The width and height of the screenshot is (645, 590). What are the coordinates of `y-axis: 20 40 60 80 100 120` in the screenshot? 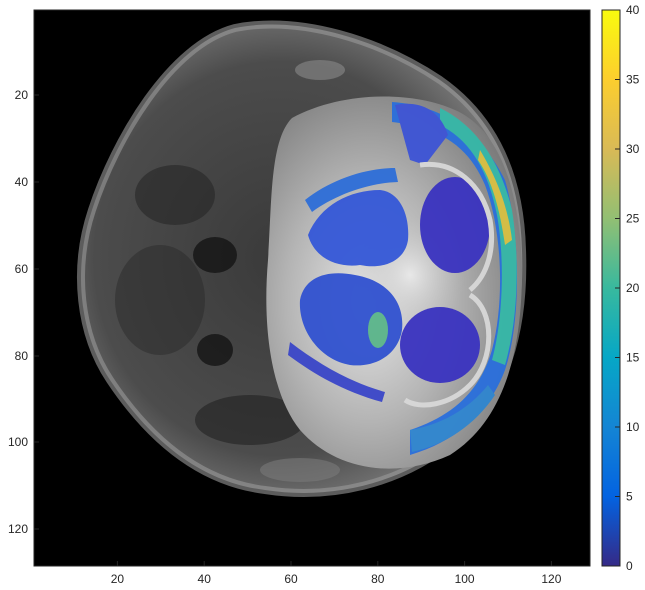 It's located at (23, 312).